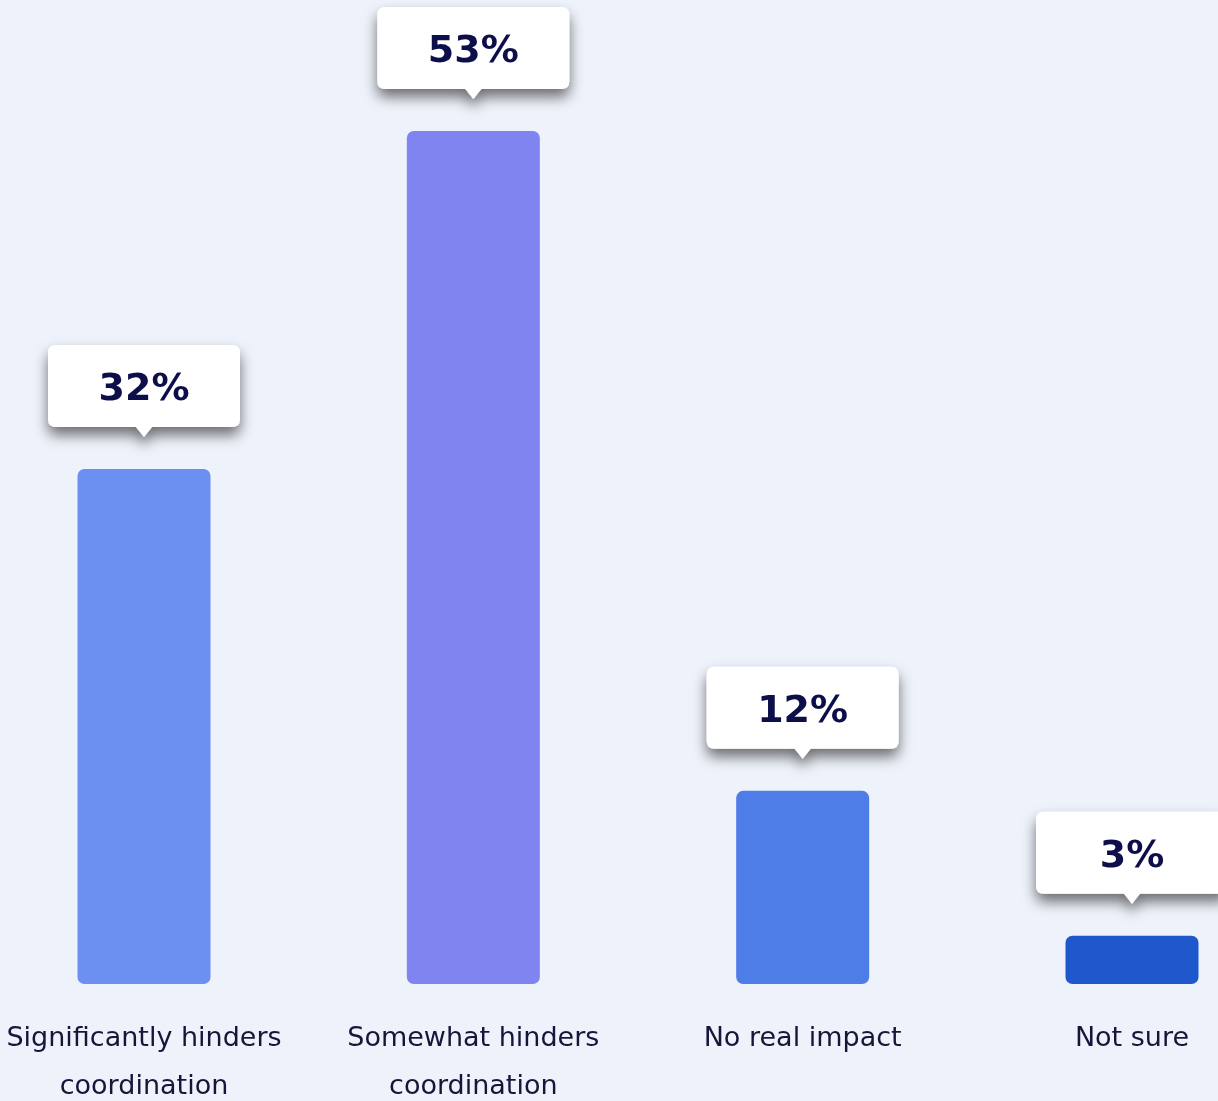  Describe the element at coordinates (473, 49) in the screenshot. I see `data-label: 53%` at that location.